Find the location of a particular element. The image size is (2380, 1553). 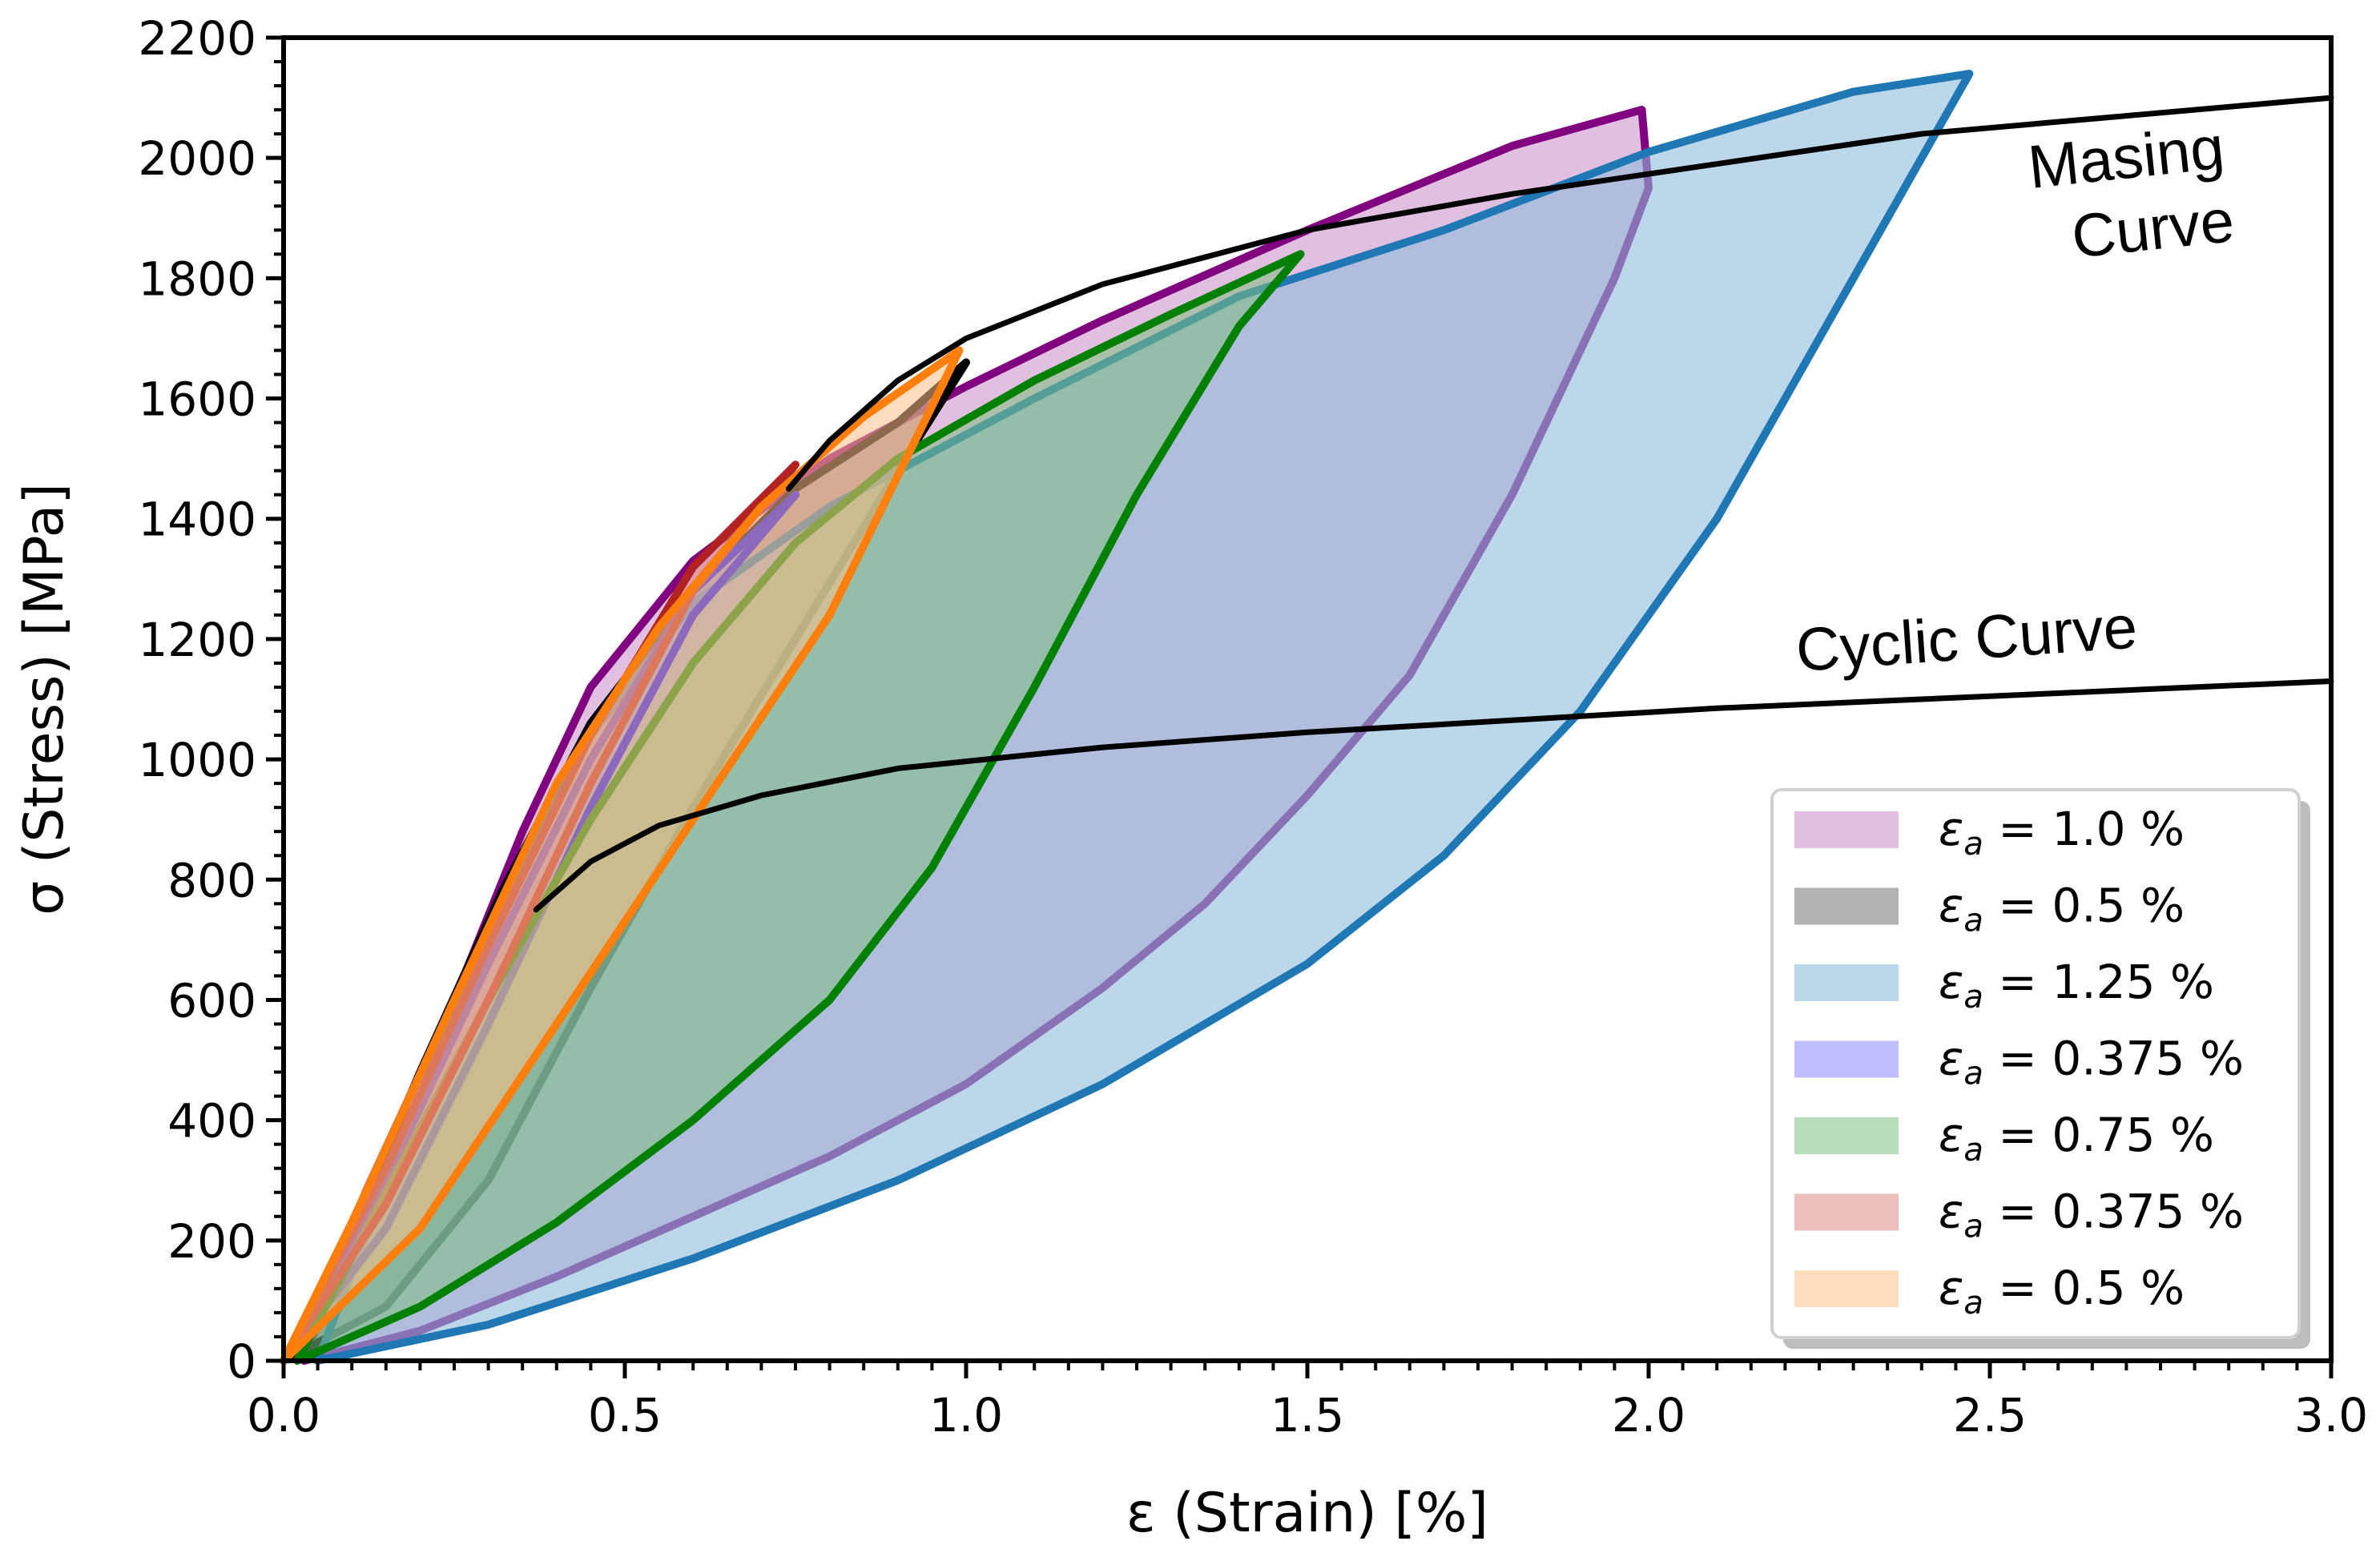

x-tick-label: 2.5 is located at coordinates (1990, 1415).